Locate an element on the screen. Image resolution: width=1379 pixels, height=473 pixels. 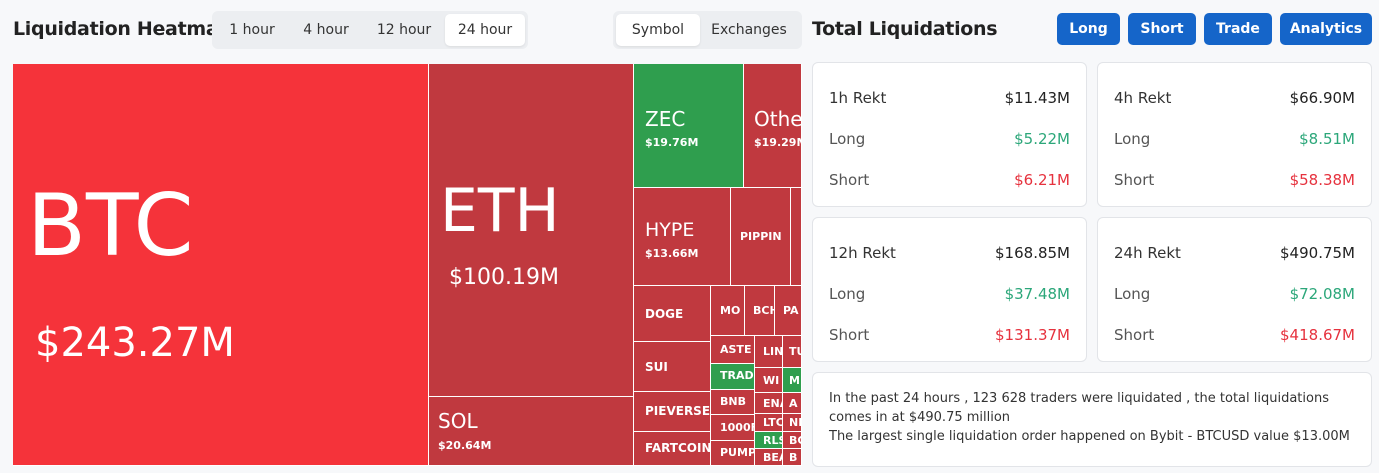
long-value: $72.08M is located at coordinates (1322, 294).